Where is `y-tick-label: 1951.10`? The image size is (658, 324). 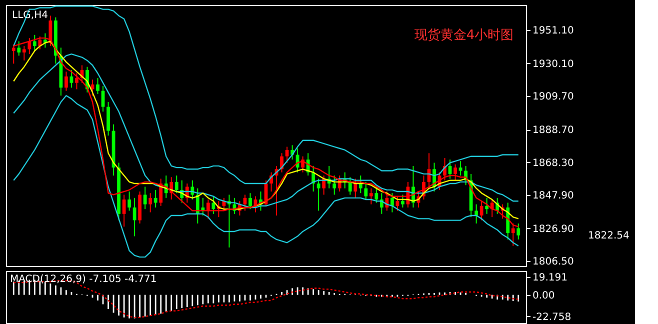
y-tick-label: 1951.10 is located at coordinates (553, 30).